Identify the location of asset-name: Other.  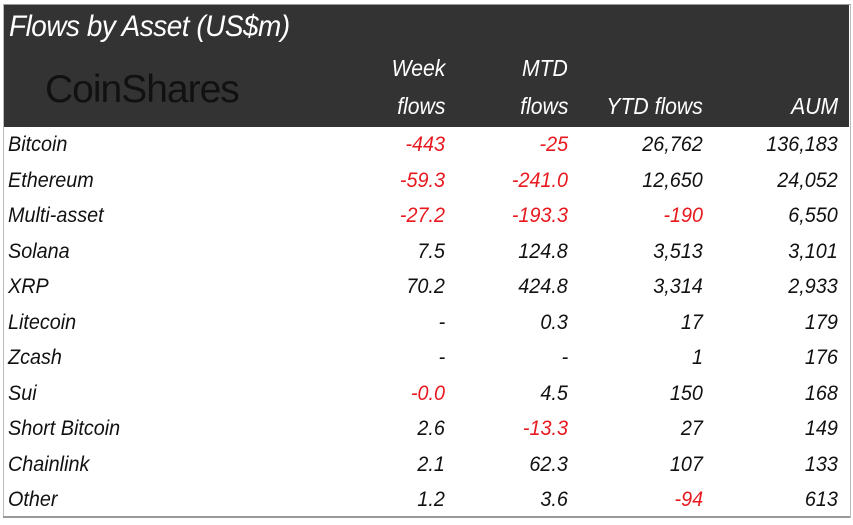
(33, 499).